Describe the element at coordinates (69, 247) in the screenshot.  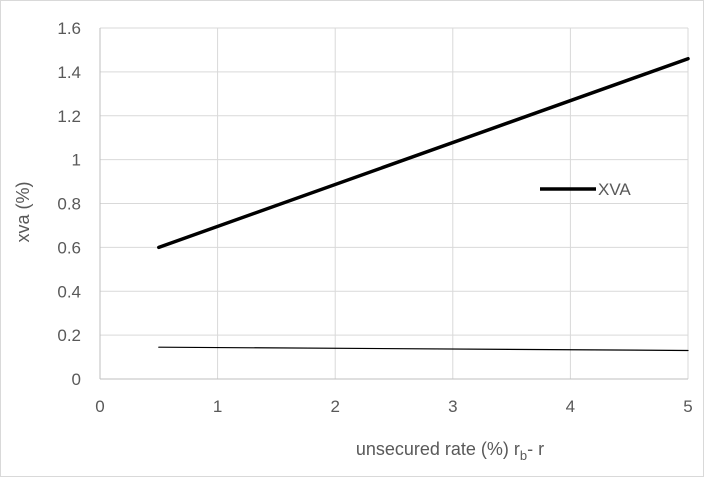
I see `y-tick-label: 0.6` at that location.